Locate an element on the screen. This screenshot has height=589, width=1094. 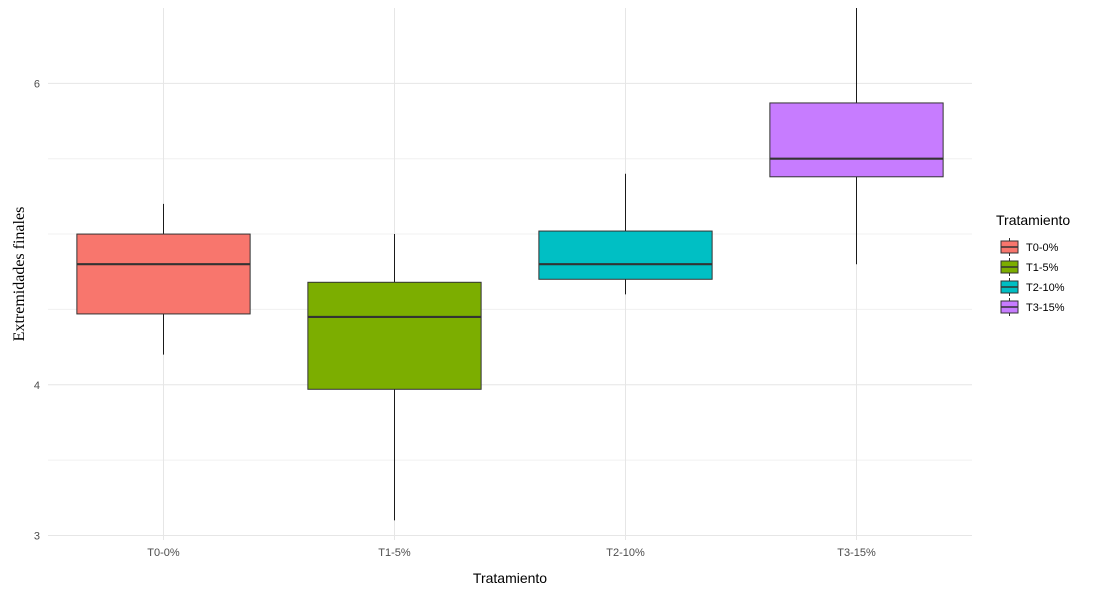
x-axis-title: Tratamiento is located at coordinates (510, 578).